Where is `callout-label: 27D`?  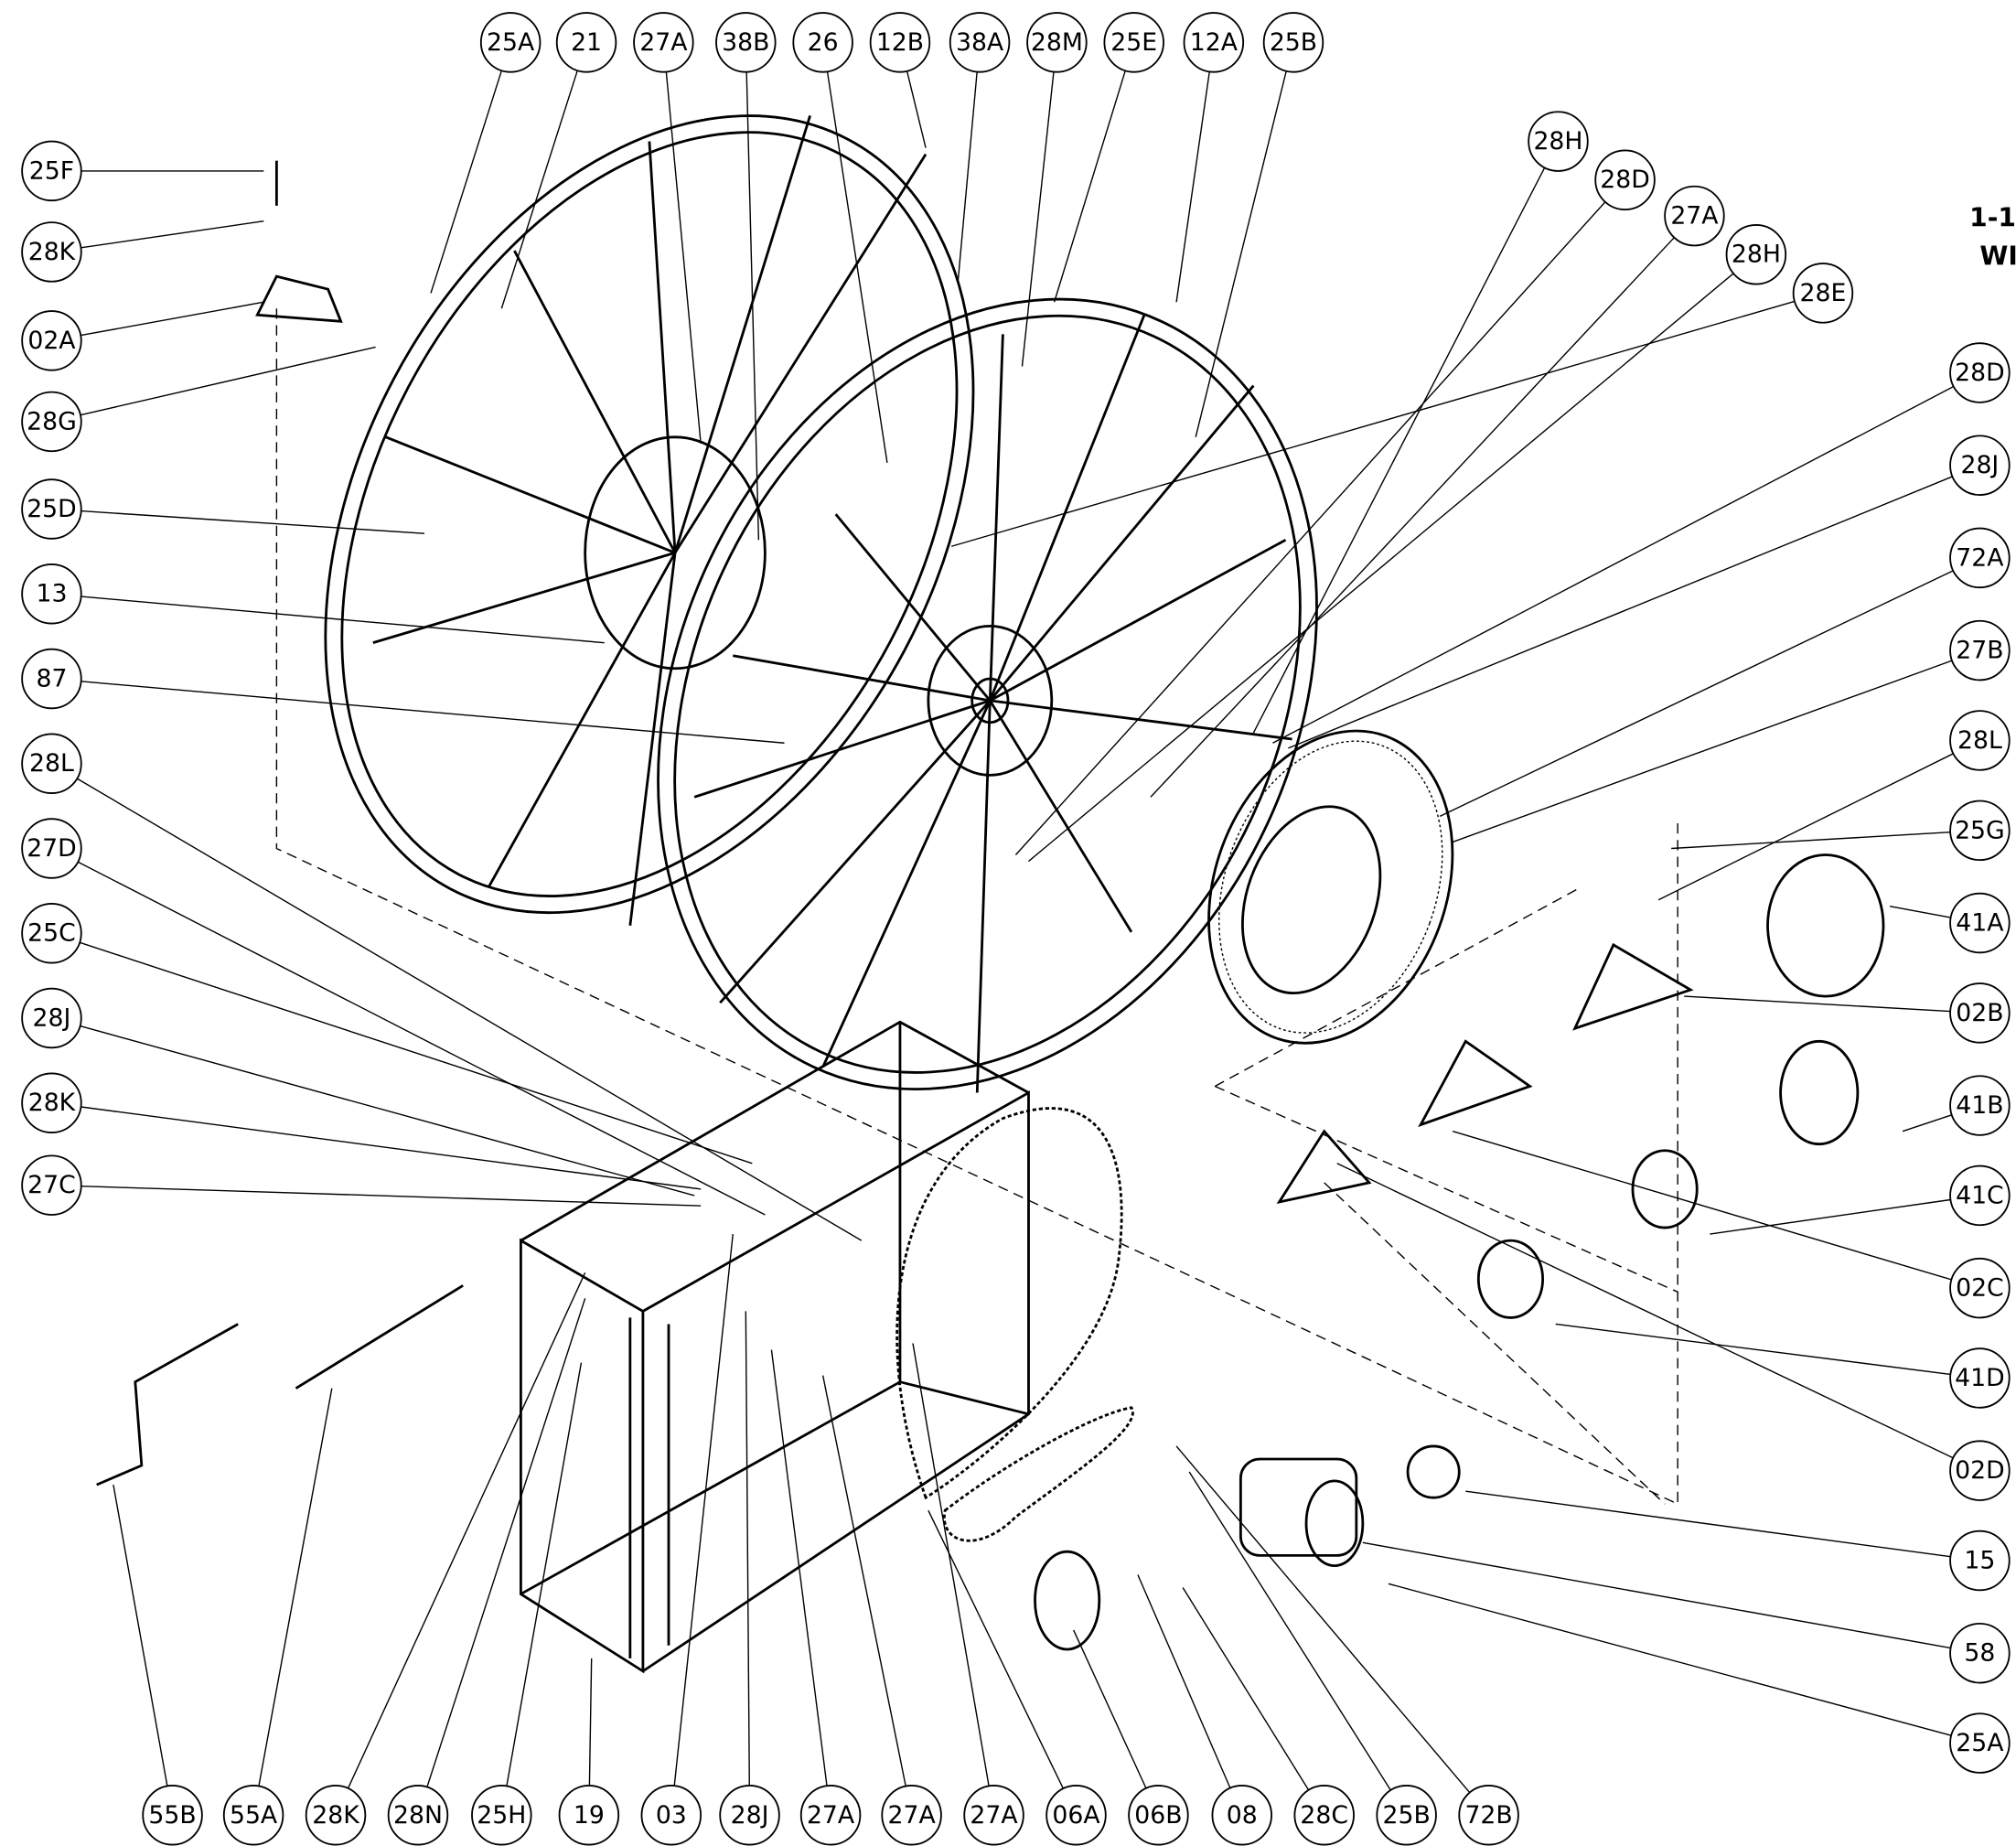
callout-label: 27D is located at coordinates (52, 848).